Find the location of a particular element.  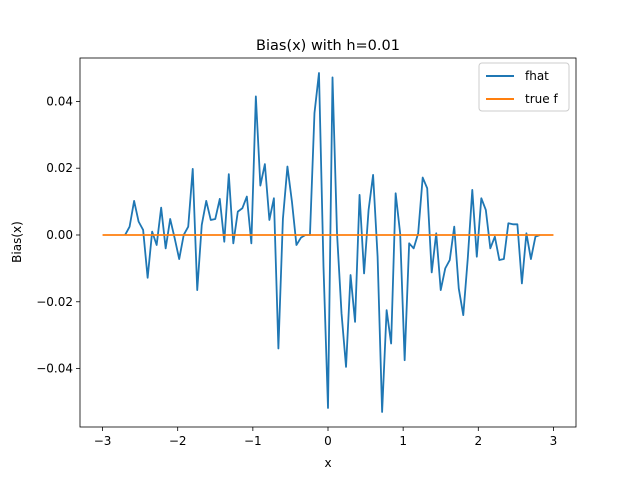

x-tick-label: 0 is located at coordinates (328, 441).